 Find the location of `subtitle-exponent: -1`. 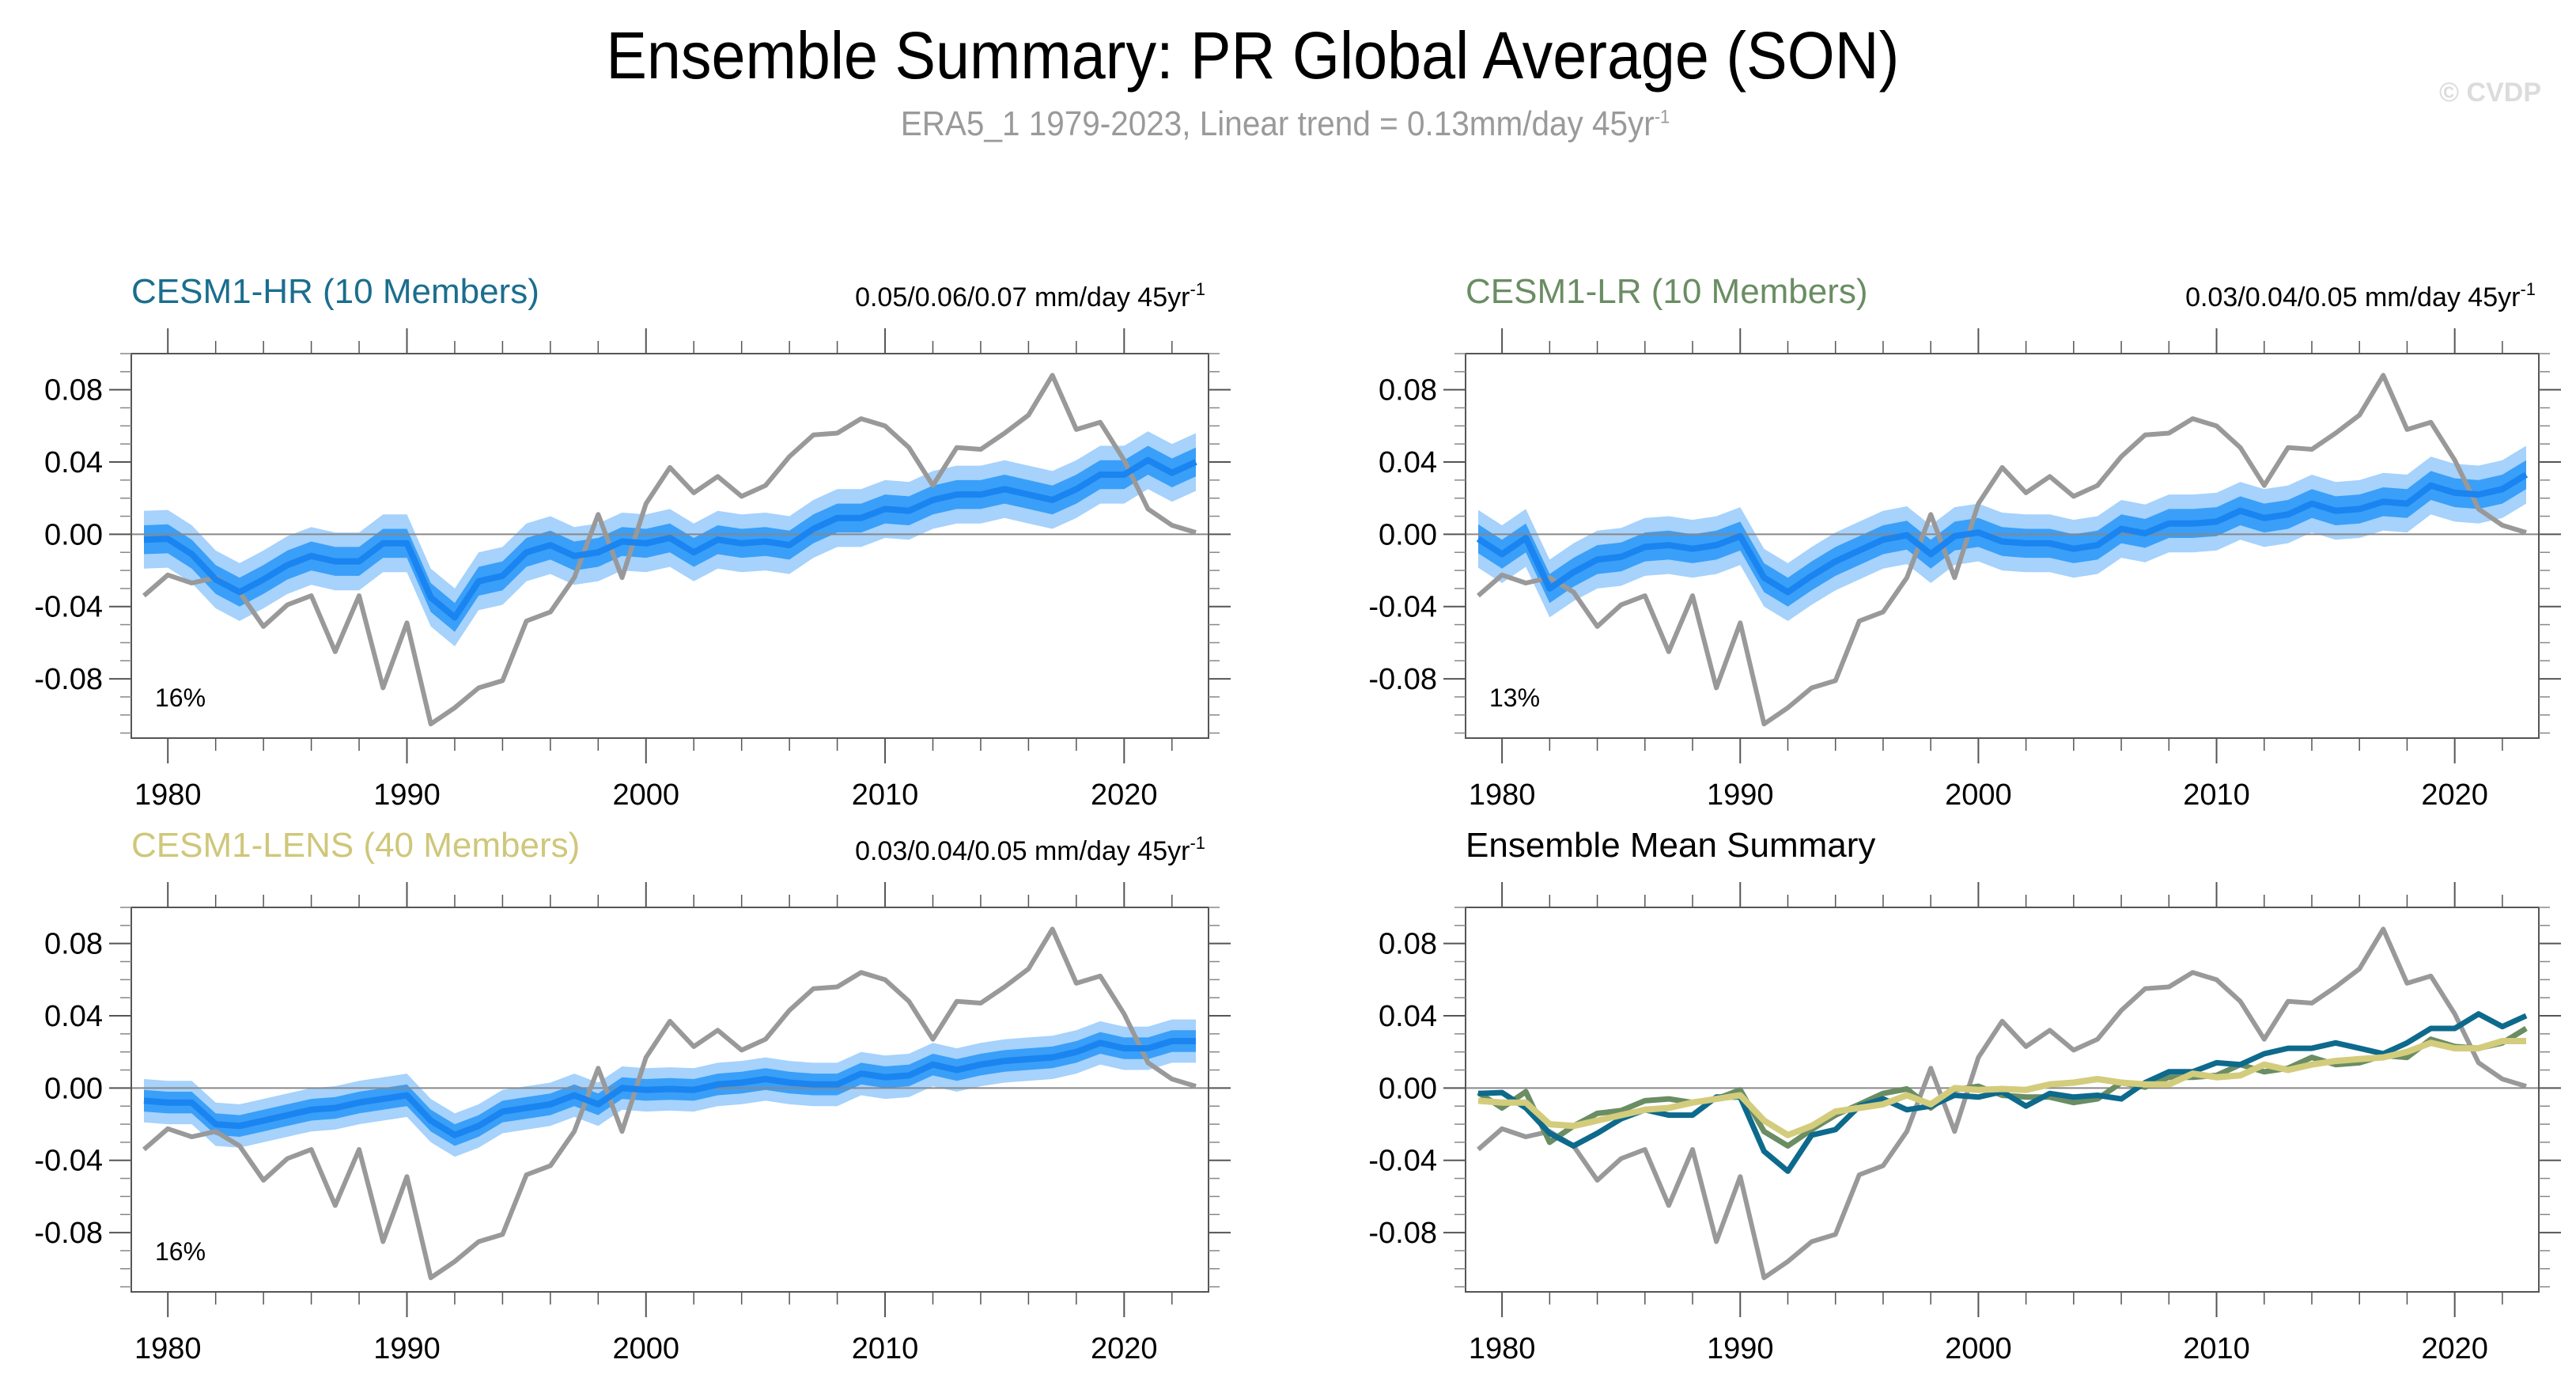

subtitle-exponent: -1 is located at coordinates (1662, 117).